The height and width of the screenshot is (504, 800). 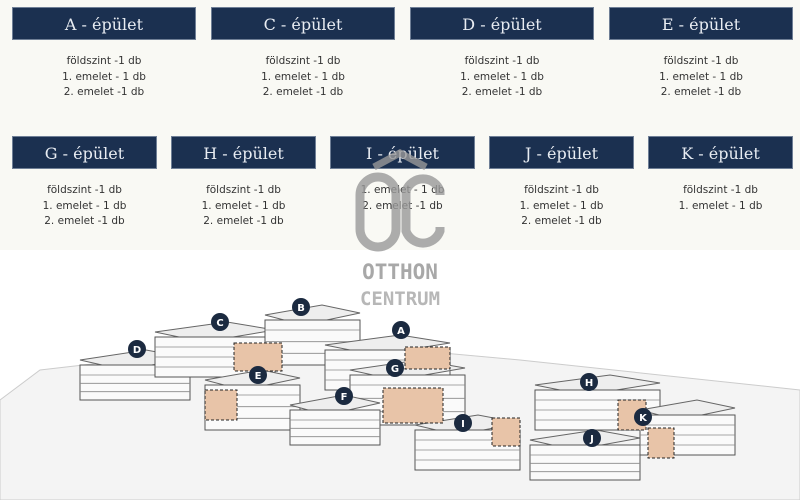 What do you see at coordinates (561, 152) in the screenshot?
I see `building-title: J - épület` at bounding box center [561, 152].